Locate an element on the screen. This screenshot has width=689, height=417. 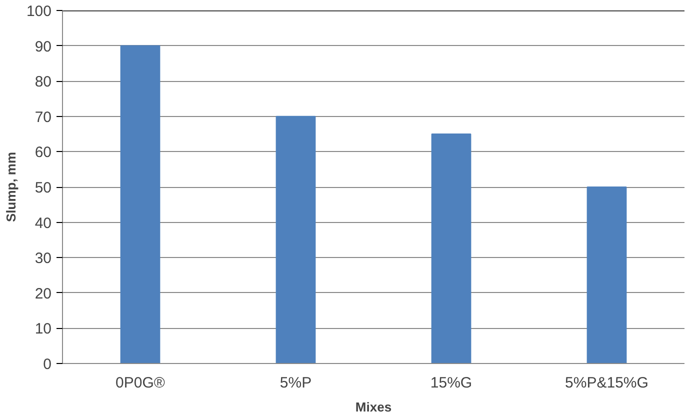
y-tick-label: 10 is located at coordinates (43, 329).